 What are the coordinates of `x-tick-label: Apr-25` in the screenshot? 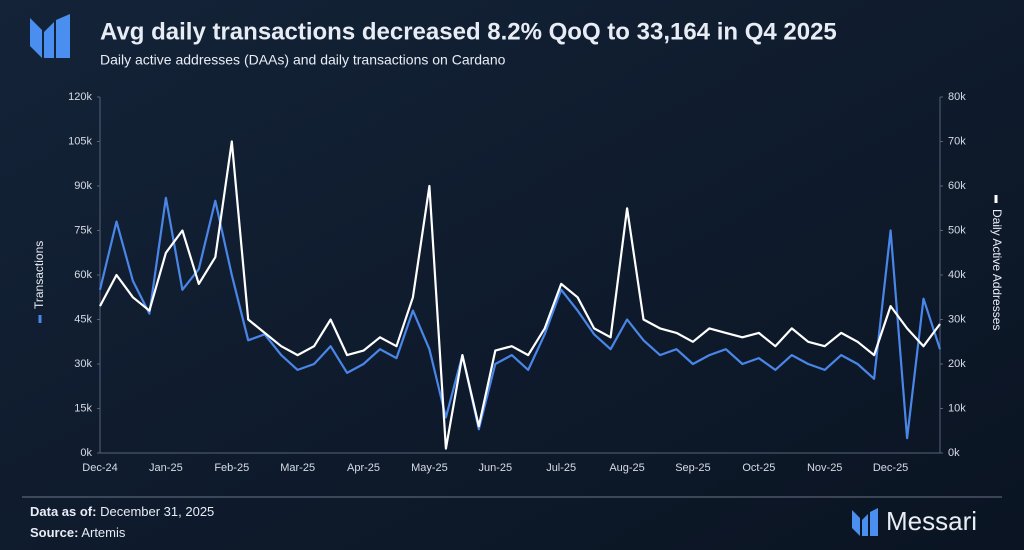 It's located at (363, 468).